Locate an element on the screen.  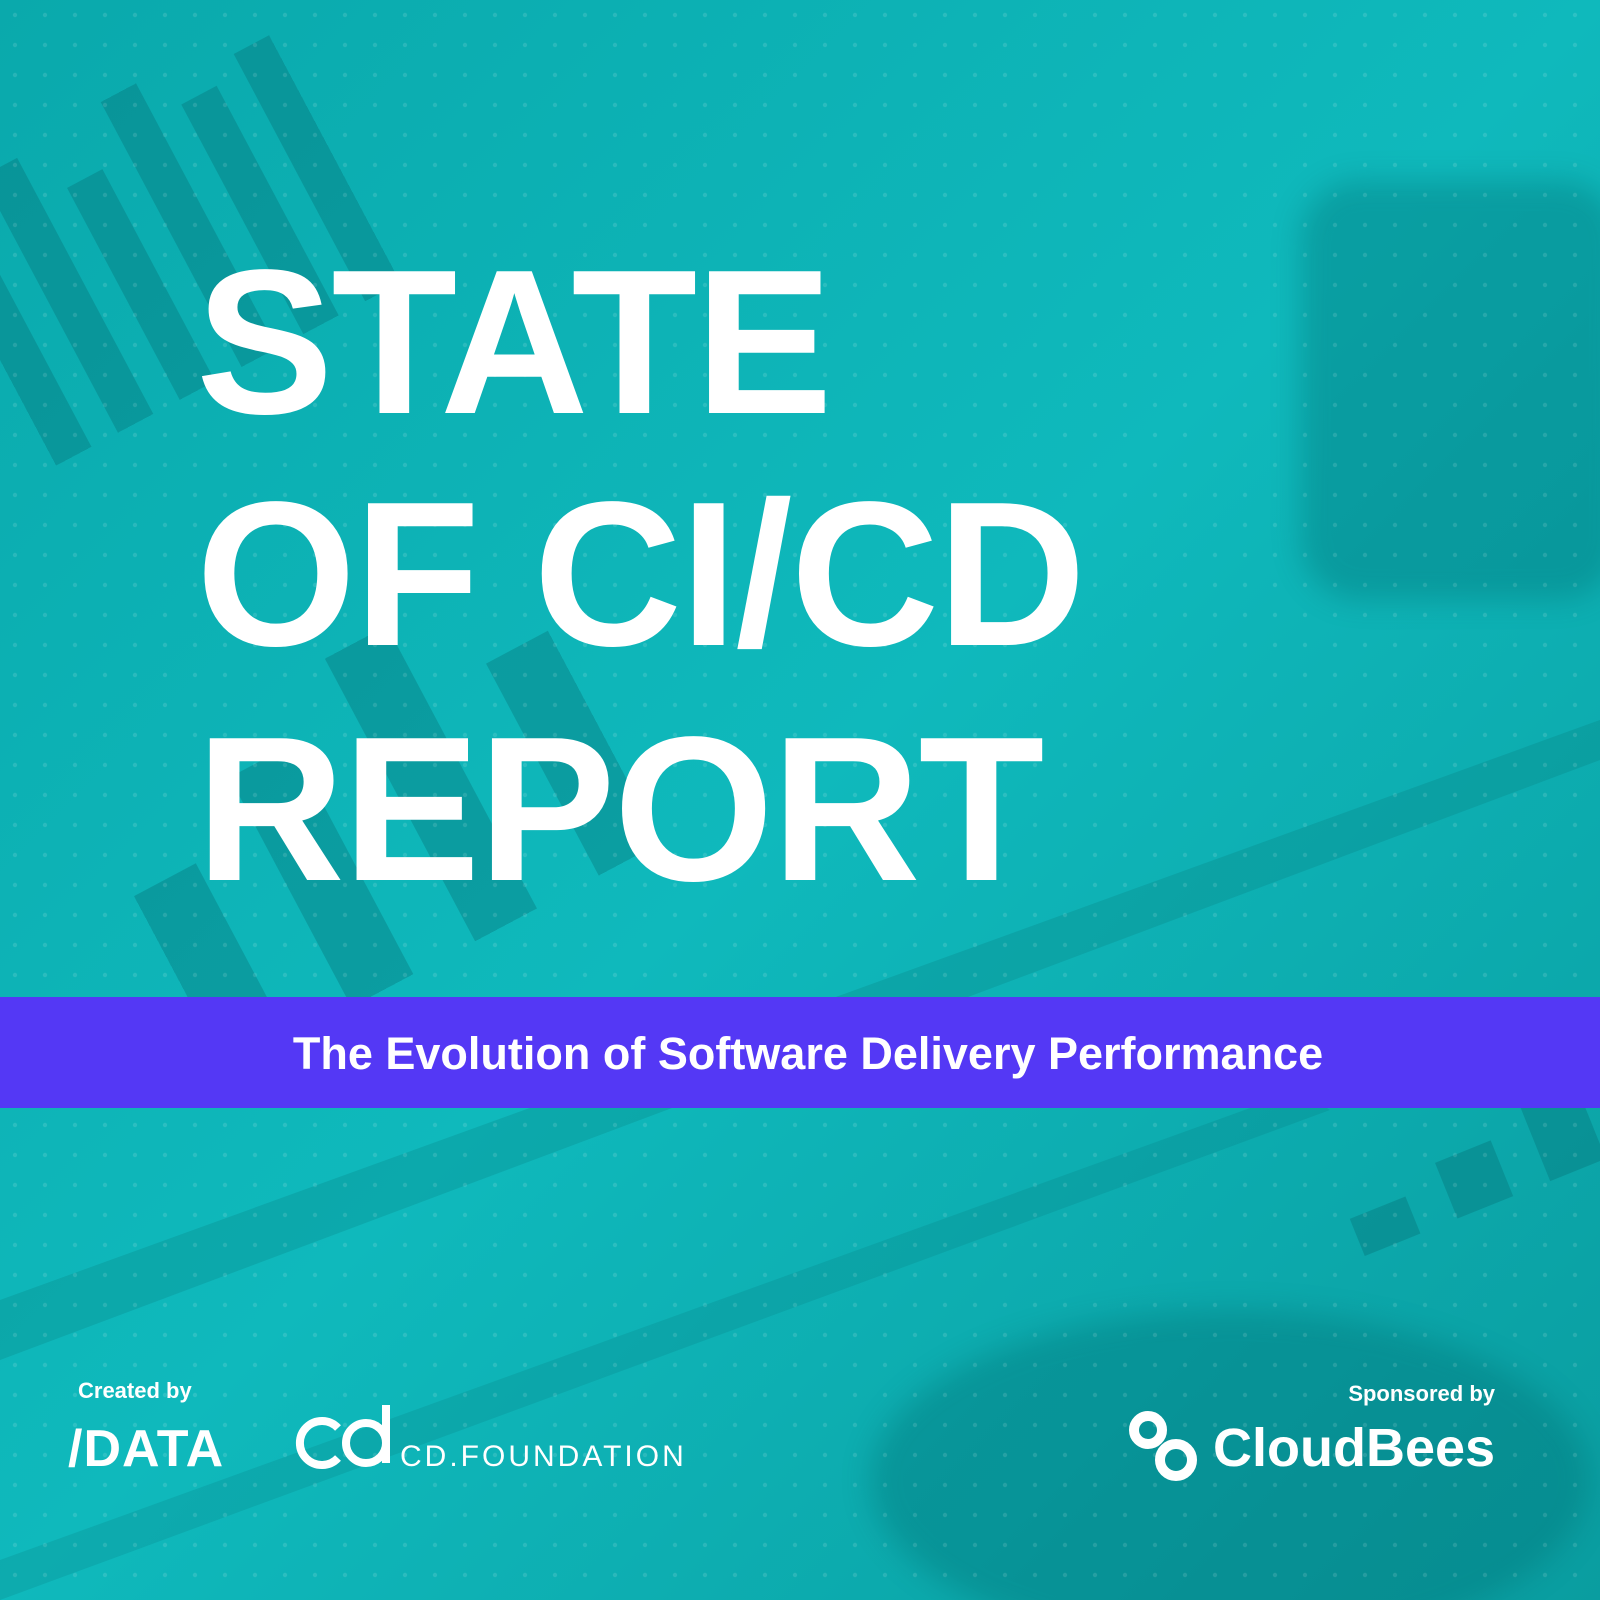
cloudbees: CloudBees is located at coordinates (1354, 1448).